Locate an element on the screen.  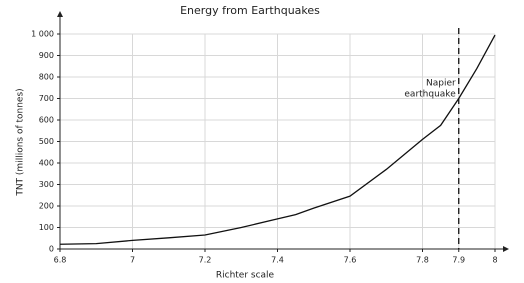
y-tick-label: 200 is located at coordinates (46, 206).